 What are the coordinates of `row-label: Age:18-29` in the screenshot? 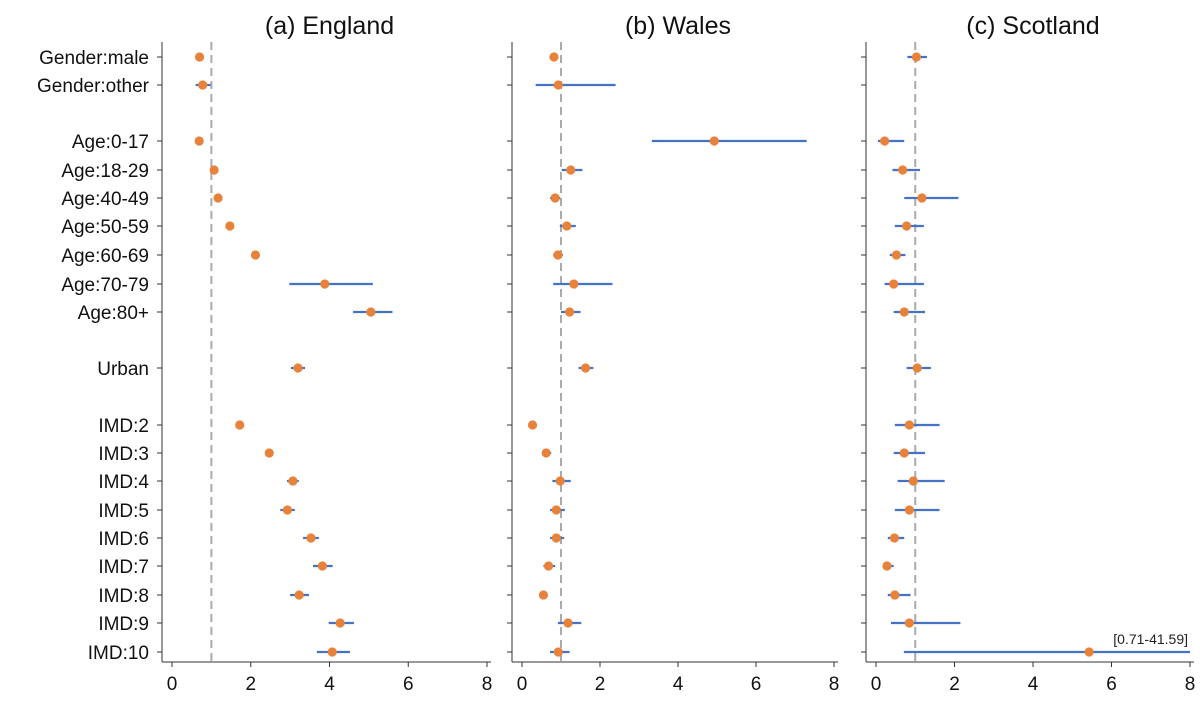 It's located at (105, 171).